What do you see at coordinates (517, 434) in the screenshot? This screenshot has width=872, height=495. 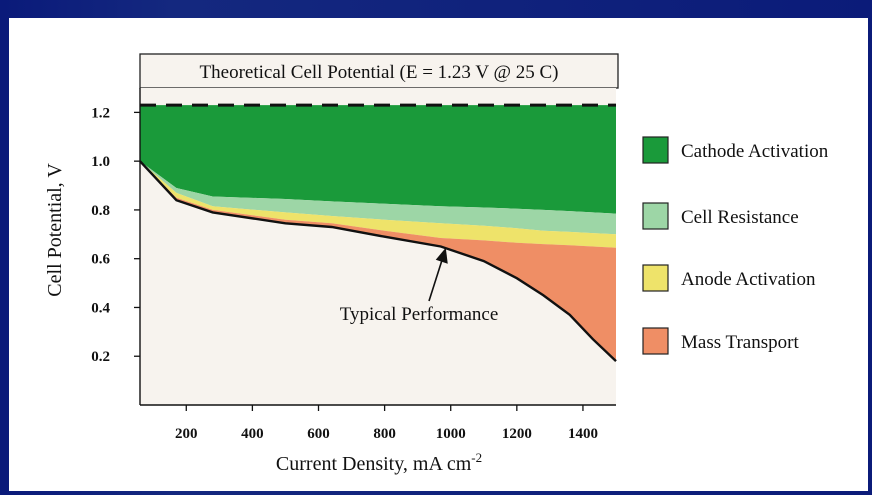 I see `x-tick-label: 1200` at bounding box center [517, 434].